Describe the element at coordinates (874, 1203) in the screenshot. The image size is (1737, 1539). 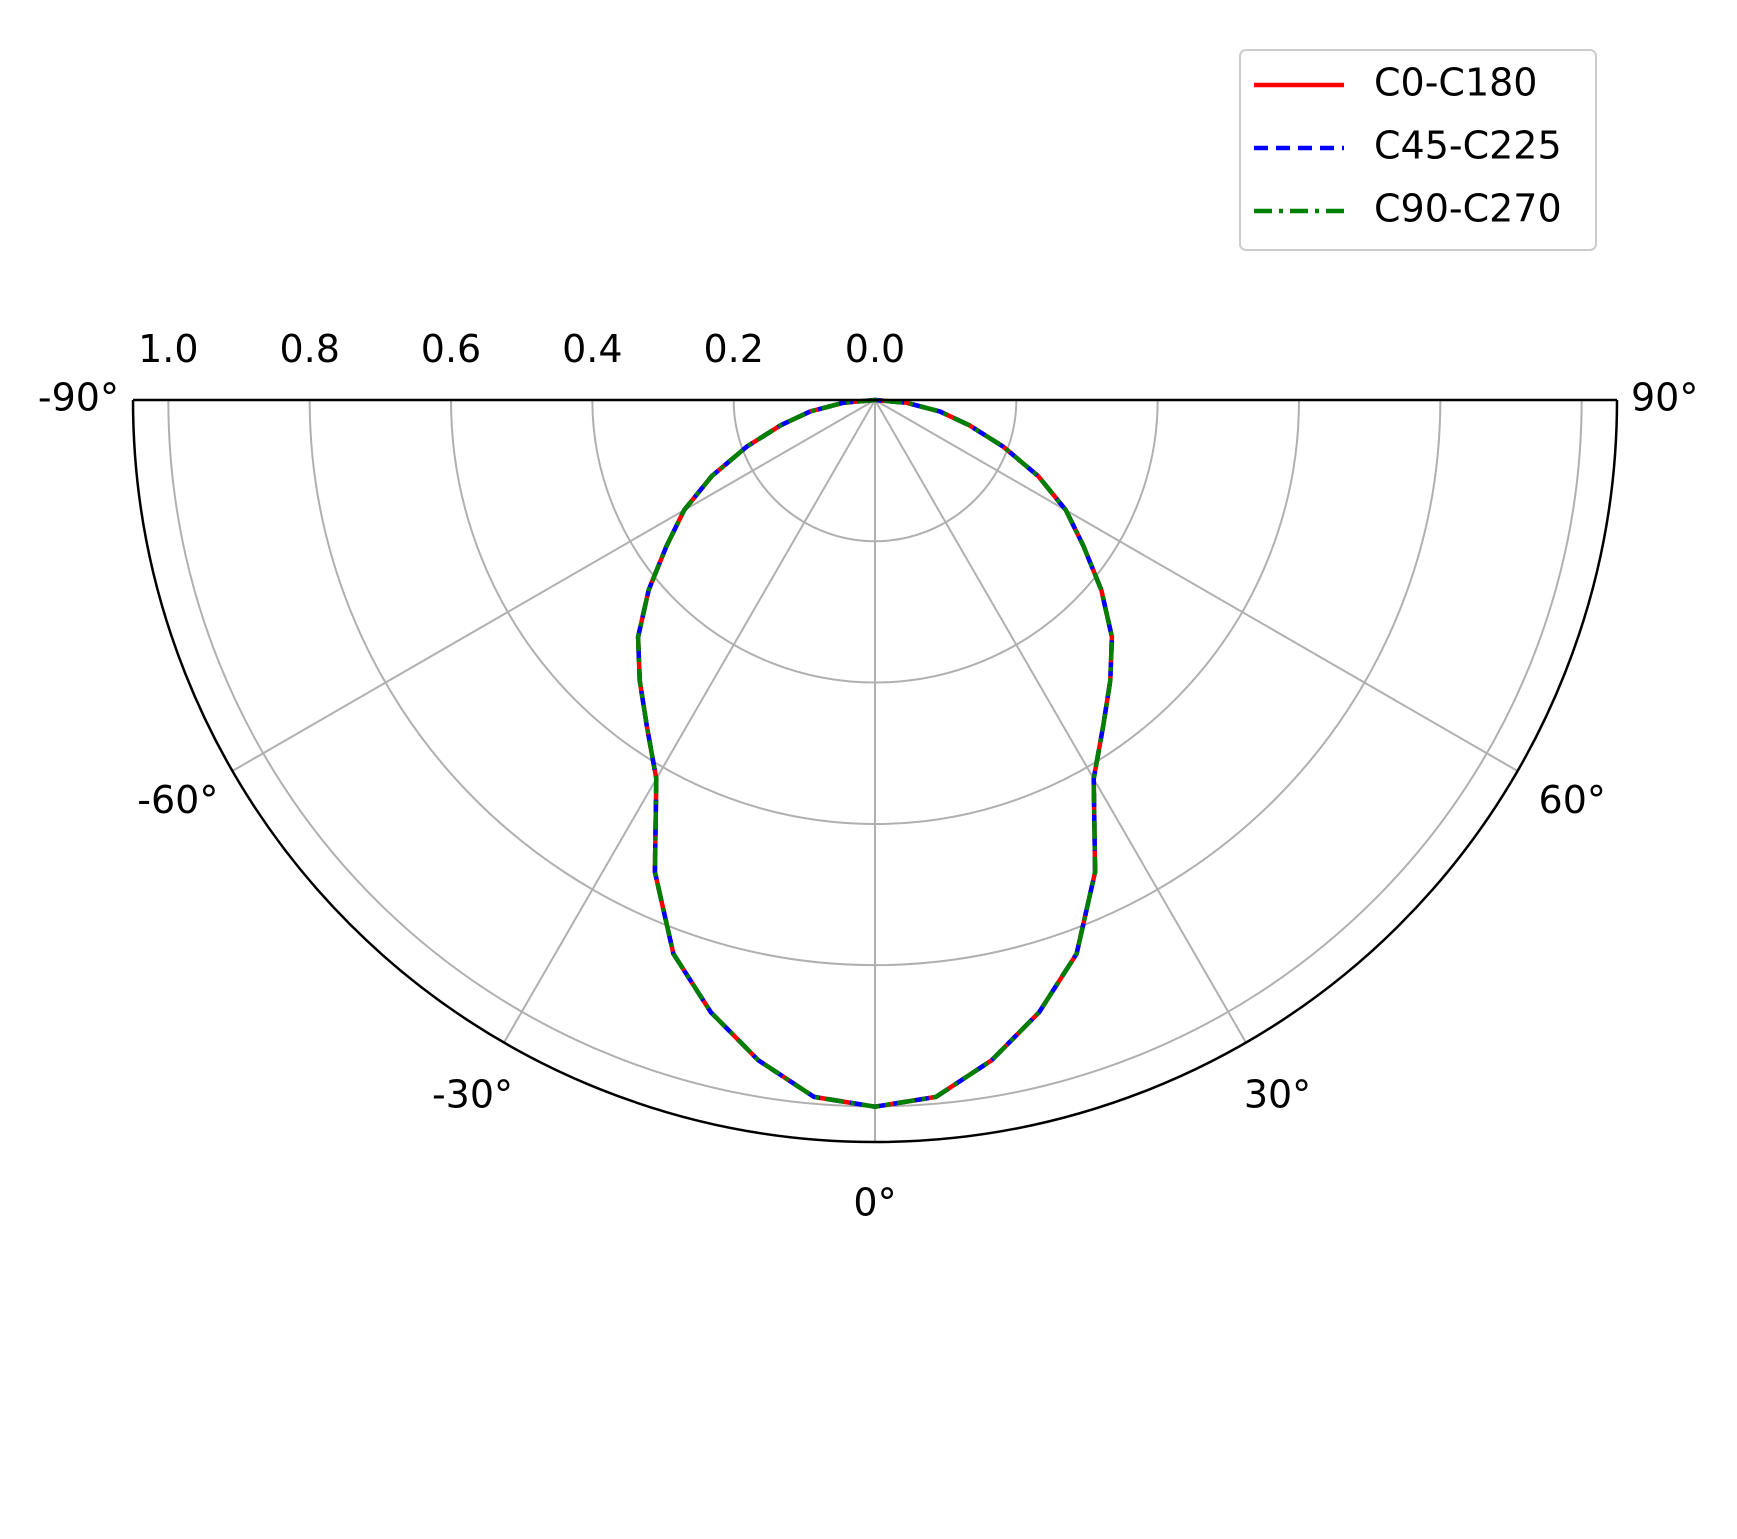
I see `theta-tick-label: 0°` at that location.